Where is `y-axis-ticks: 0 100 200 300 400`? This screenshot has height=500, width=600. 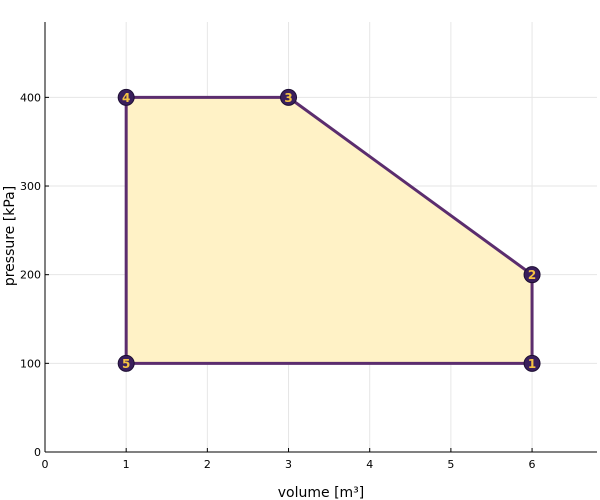 y-axis-ticks: 0 100 200 300 400 is located at coordinates (34, 275).